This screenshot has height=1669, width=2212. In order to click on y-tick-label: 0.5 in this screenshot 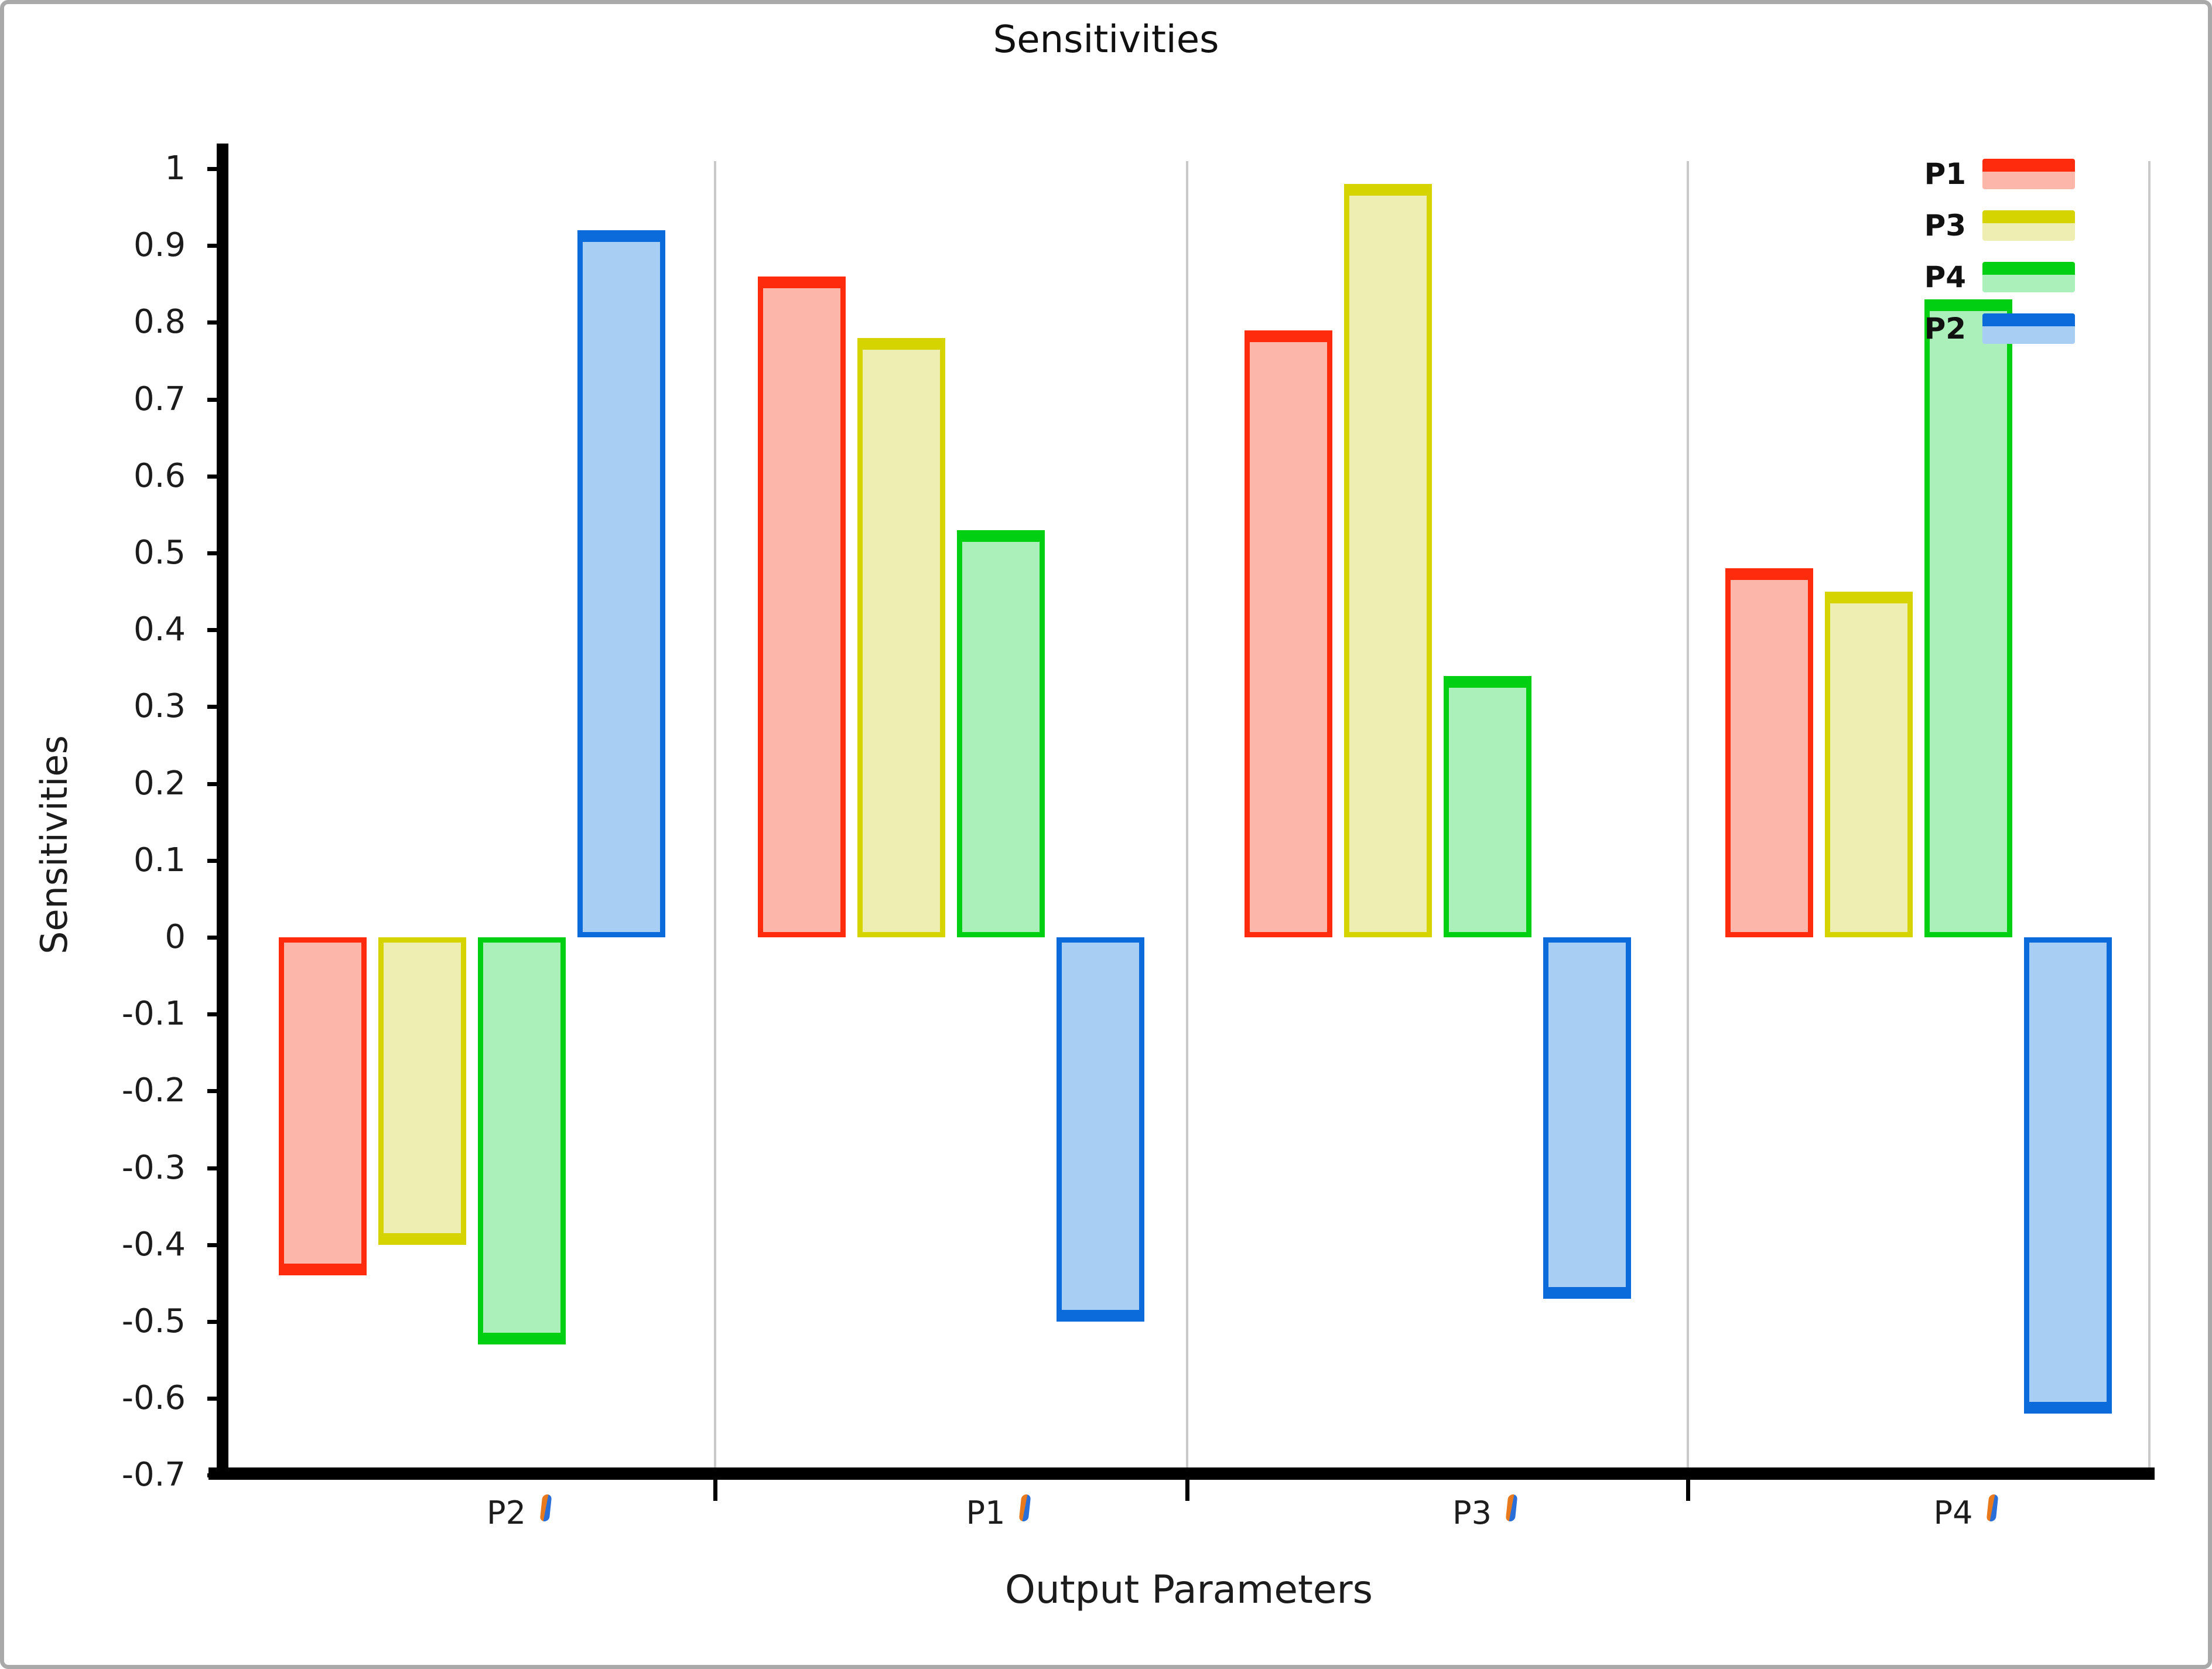, I will do `click(159, 553)`.